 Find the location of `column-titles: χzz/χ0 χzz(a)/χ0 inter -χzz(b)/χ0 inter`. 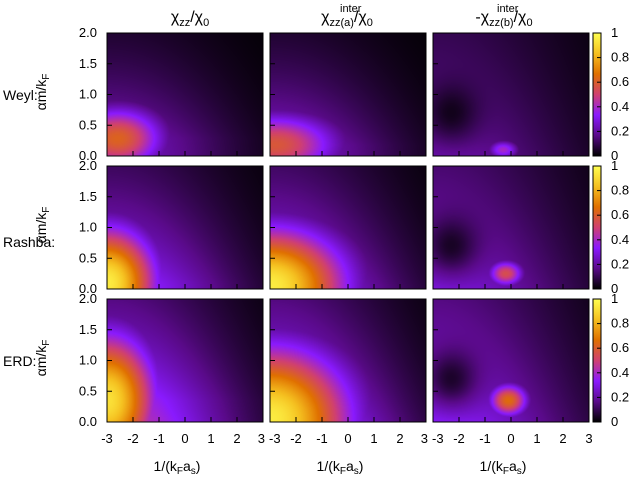

column-titles: χzz/χ0 χzz(a)/χ0 inter -χzz(b)/χ0 inter is located at coordinates (352, 16).